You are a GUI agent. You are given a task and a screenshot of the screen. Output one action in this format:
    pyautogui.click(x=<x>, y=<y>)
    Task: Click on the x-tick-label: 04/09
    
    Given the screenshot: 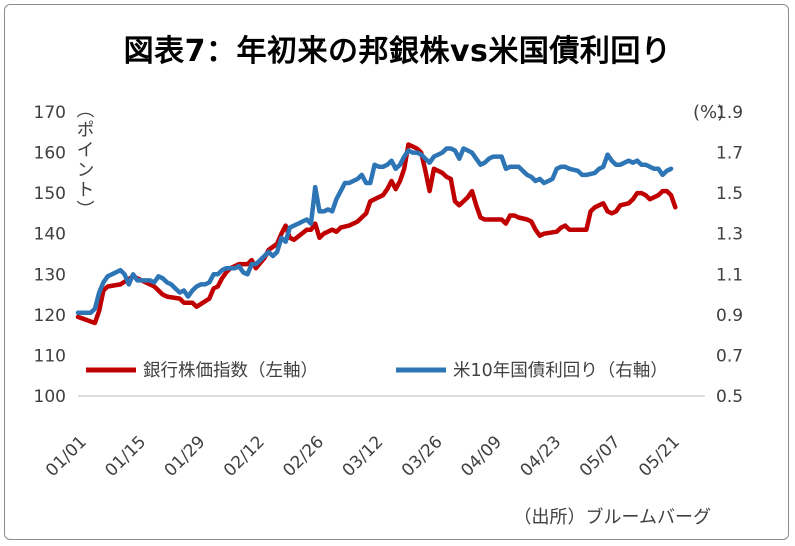 What is the action you would take?
    pyautogui.click(x=481, y=456)
    